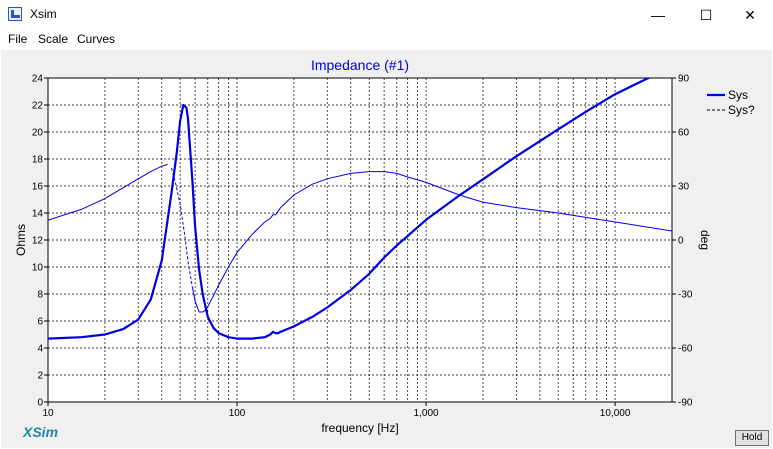  Describe the element at coordinates (38, 79) in the screenshot. I see `y-tick-label: 24` at that location.